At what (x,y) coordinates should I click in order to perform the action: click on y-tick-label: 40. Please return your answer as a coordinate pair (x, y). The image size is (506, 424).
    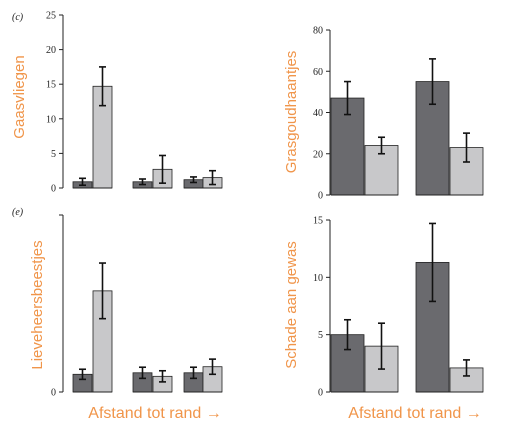
    Looking at the image, I should click on (318, 113).